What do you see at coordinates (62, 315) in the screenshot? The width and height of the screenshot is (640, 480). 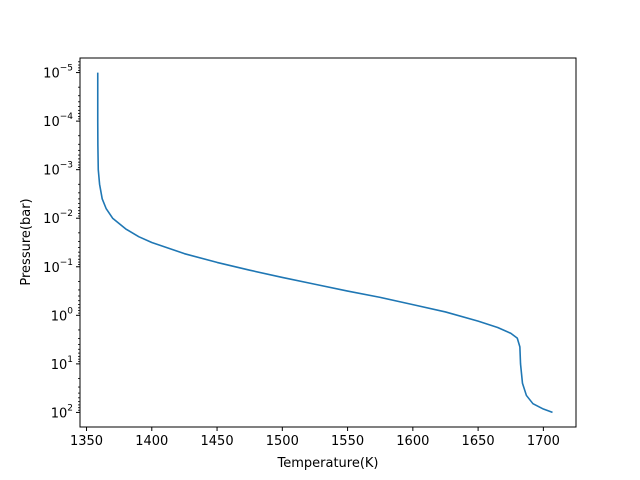 I see `y-tick-label: 10⁰` at bounding box center [62, 315].